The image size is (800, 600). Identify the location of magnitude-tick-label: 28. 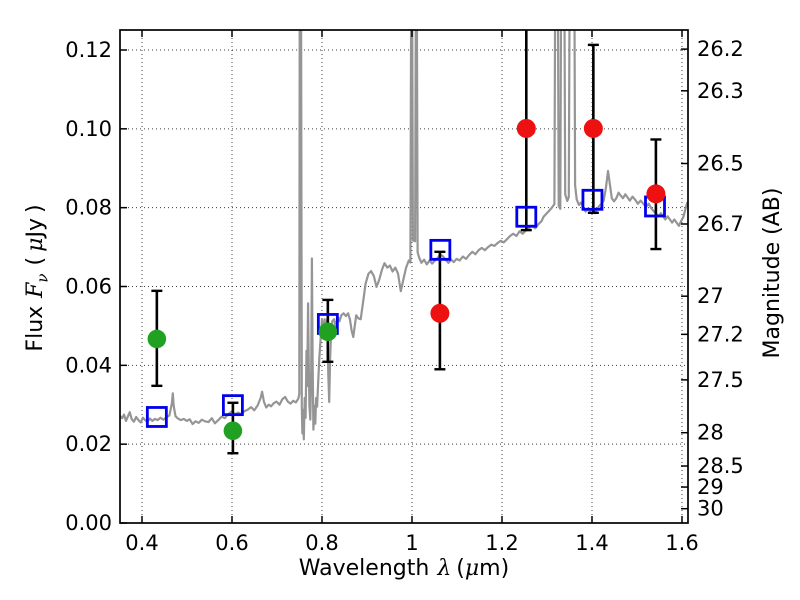
(710, 433).